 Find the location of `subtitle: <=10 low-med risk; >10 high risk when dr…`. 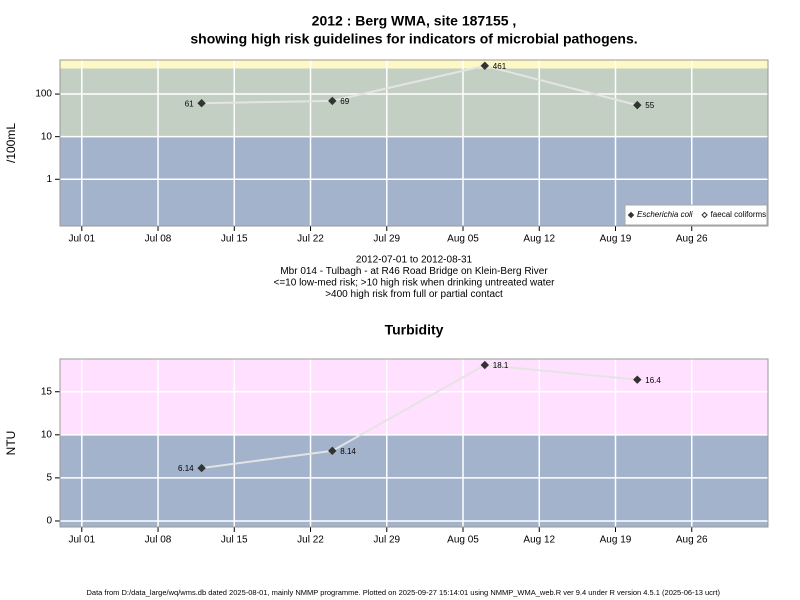

subtitle: <=10 low-med risk; >10 high risk when dr… is located at coordinates (415, 283).